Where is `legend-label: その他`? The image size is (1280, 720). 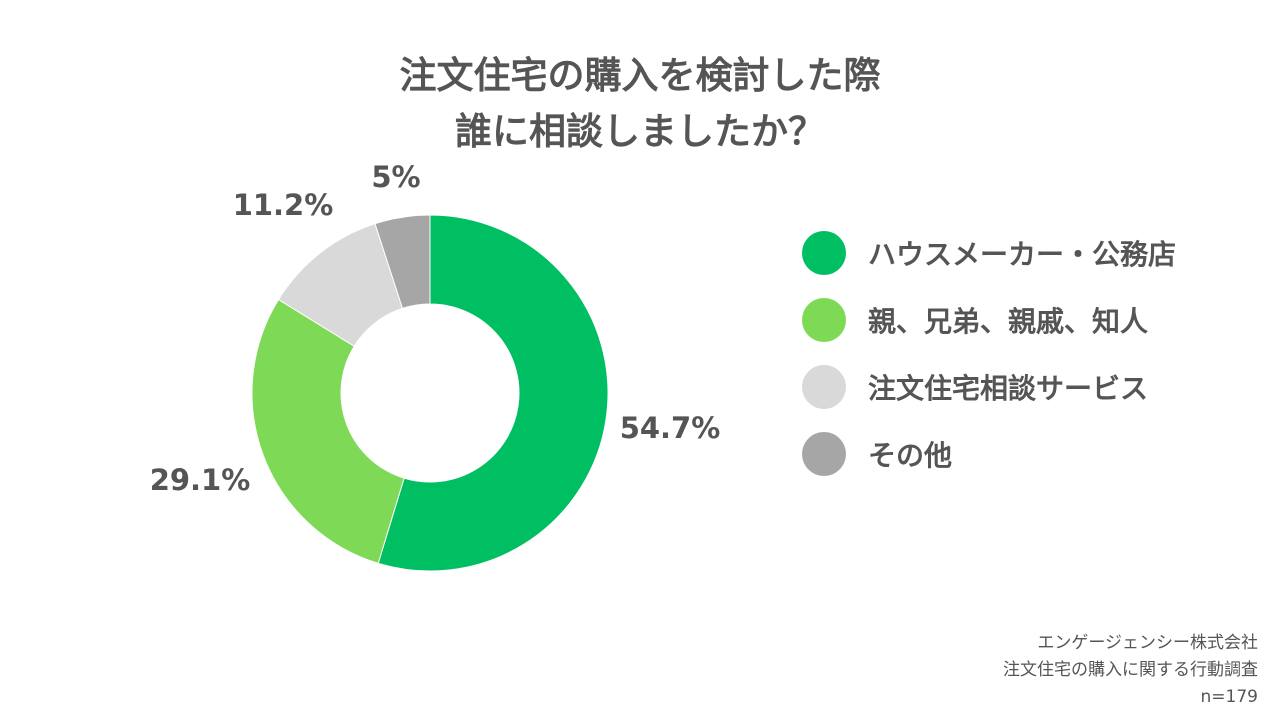 legend-label: その他 is located at coordinates (910, 455).